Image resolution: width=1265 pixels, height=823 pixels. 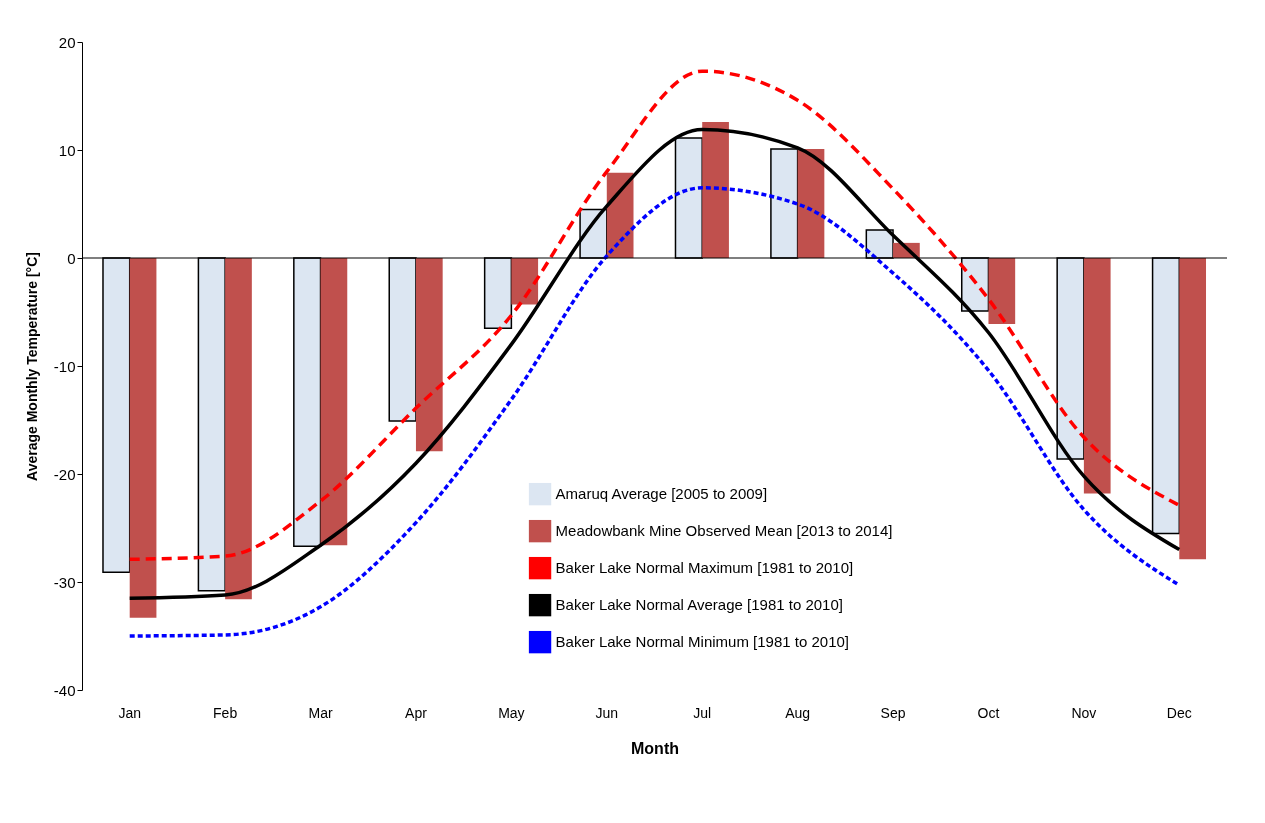 What do you see at coordinates (71, 258) in the screenshot?
I see `y-tick-label: 0` at bounding box center [71, 258].